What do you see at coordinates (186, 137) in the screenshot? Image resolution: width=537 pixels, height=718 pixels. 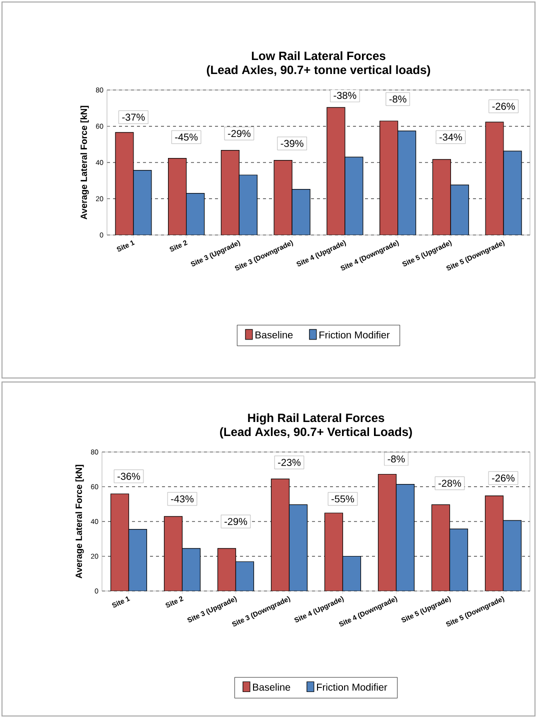 I see `annotation: -45%` at bounding box center [186, 137].